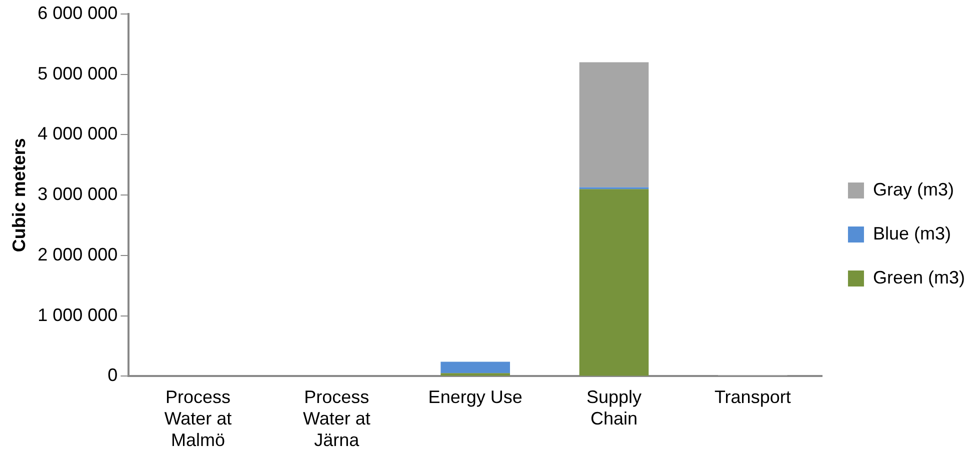 The image size is (980, 455). I want to click on x-tick-label: Process Water at Malmö, so click(198, 418).